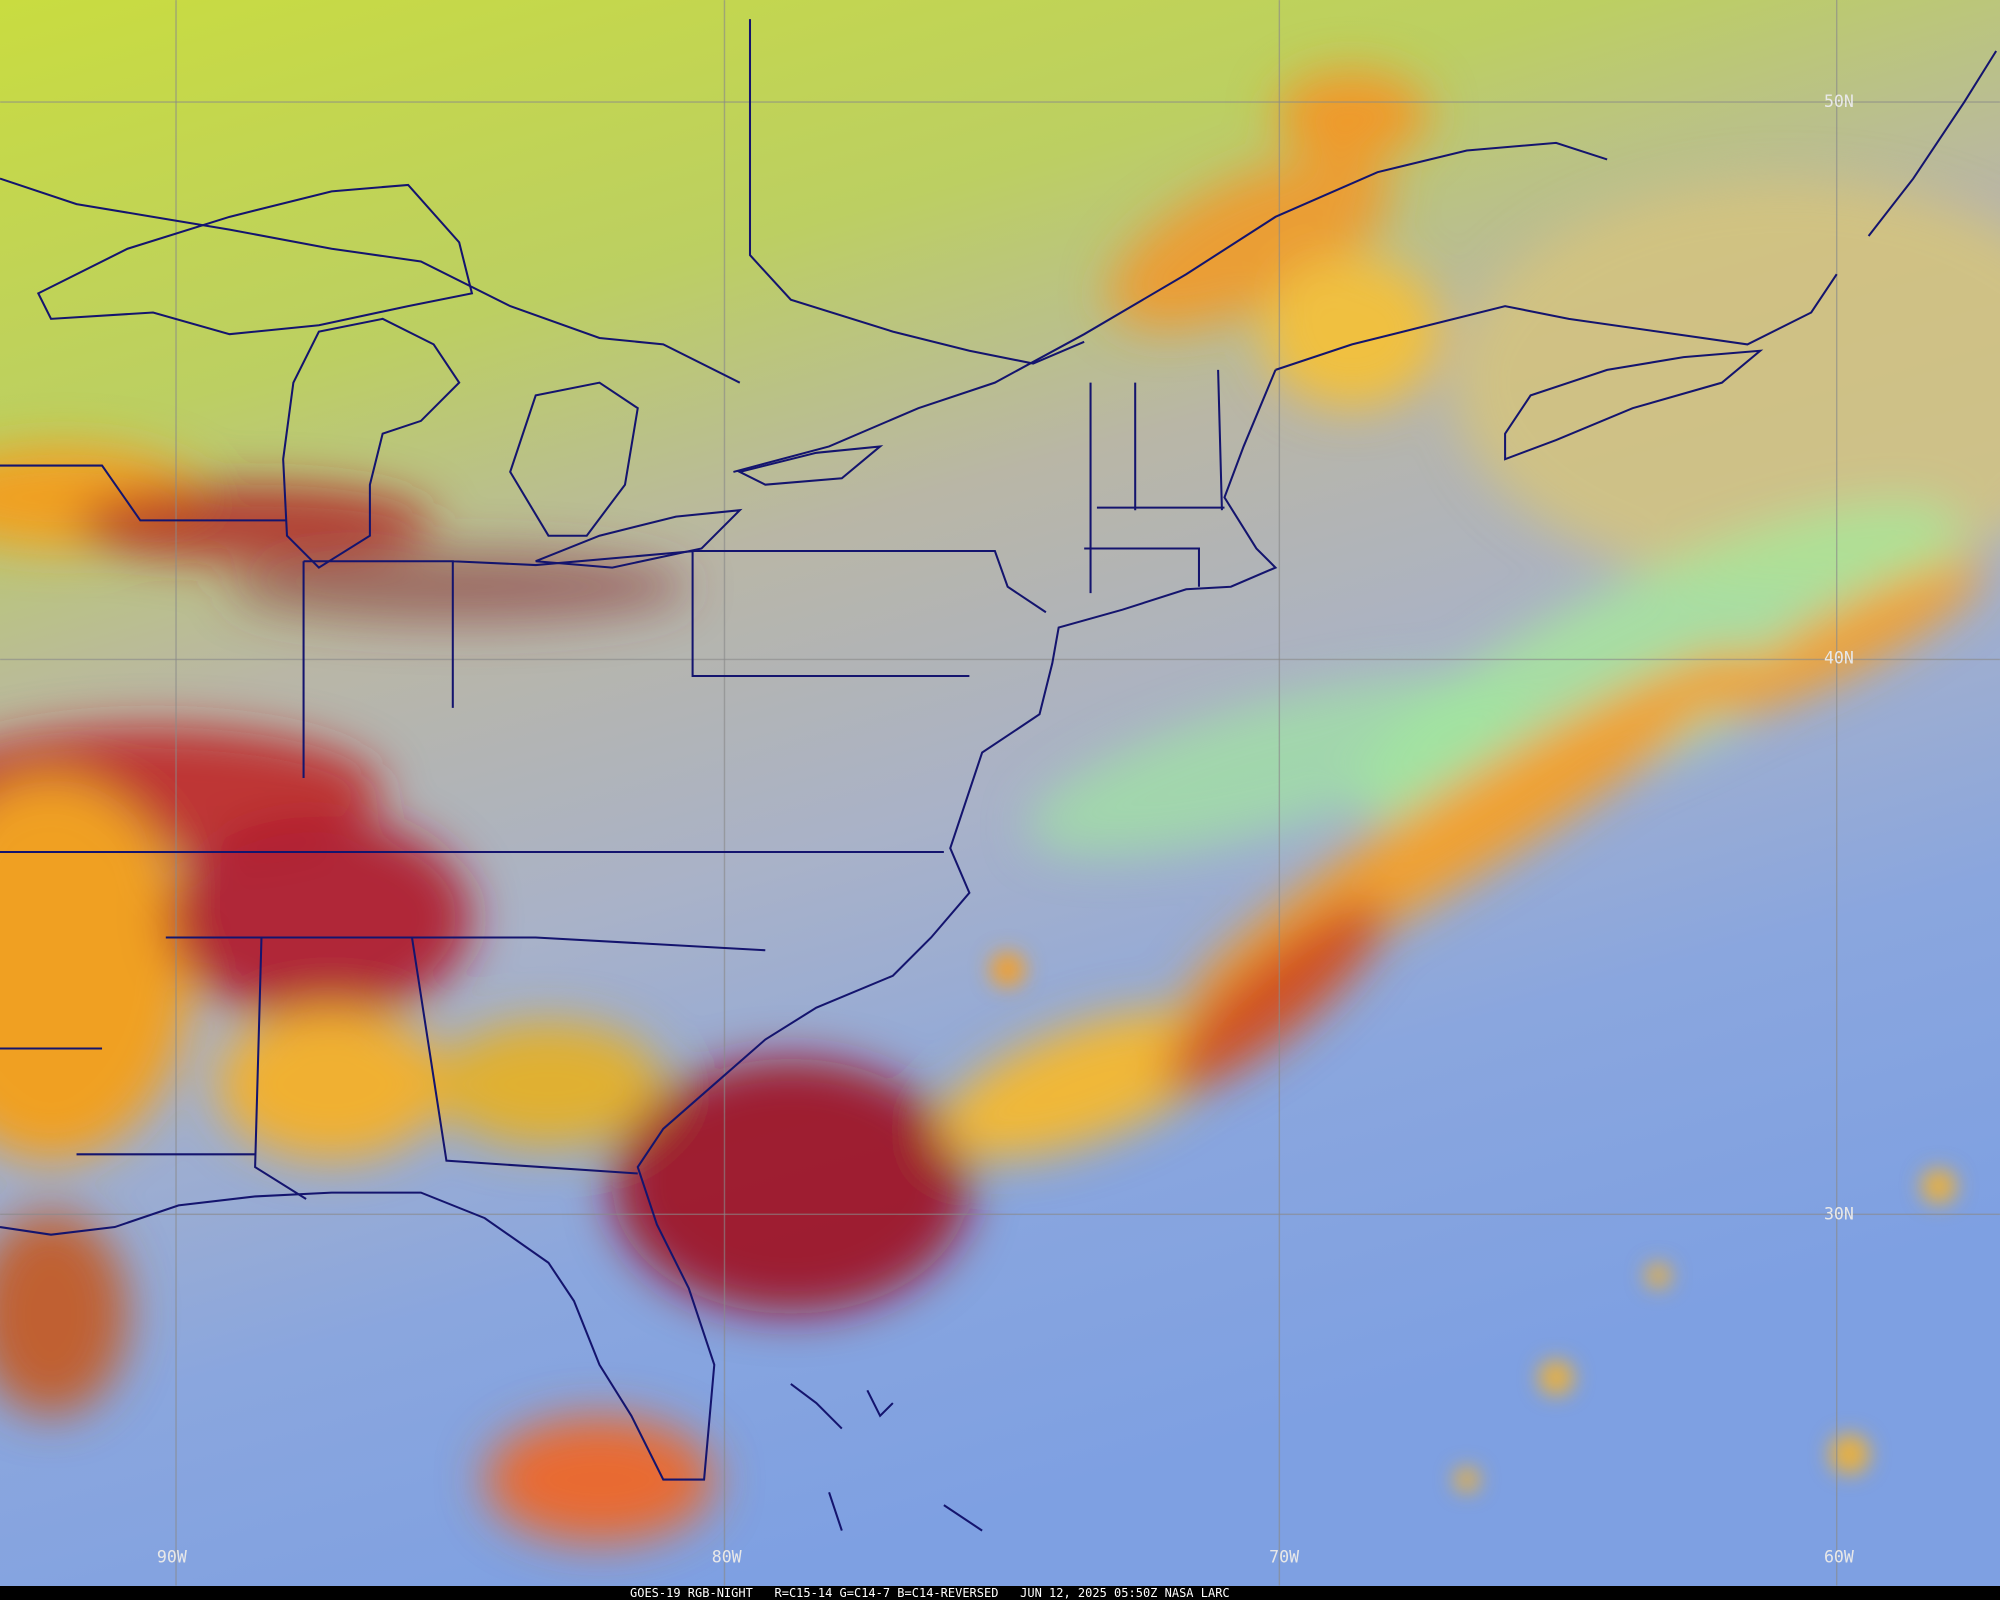  I want to click on lat-label: 50N, so click(1839, 101).